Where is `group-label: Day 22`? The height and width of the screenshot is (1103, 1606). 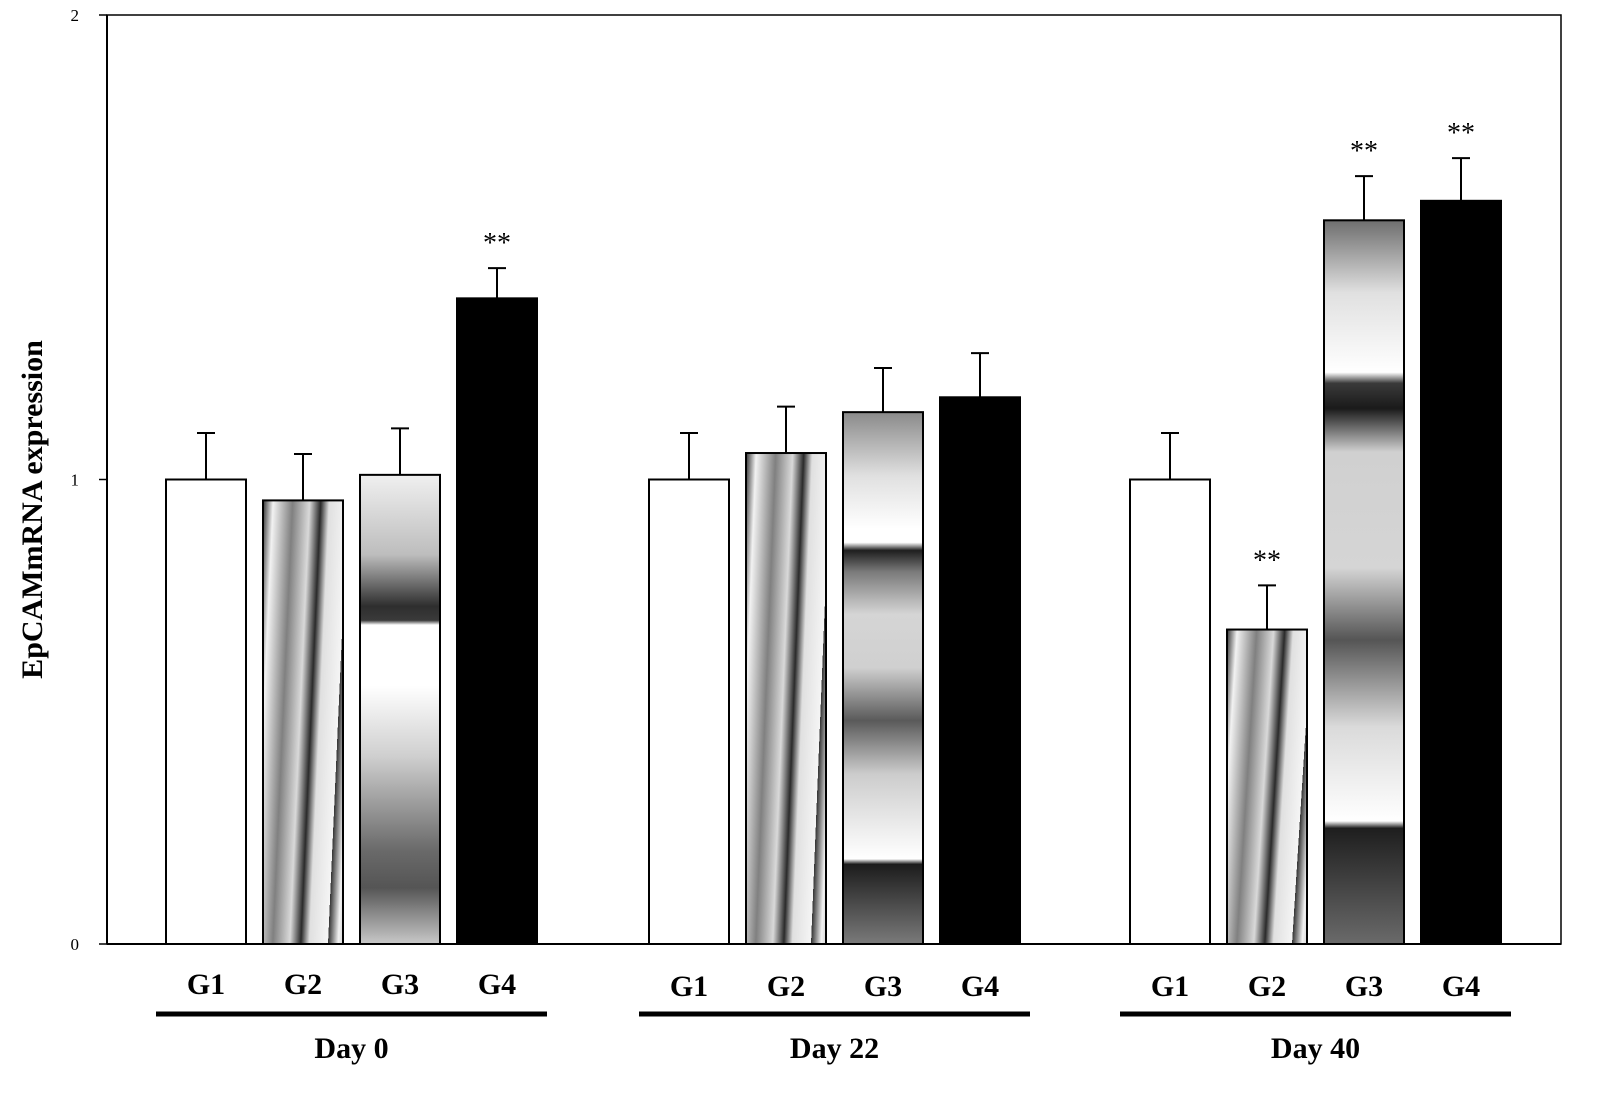 group-label: Day 22 is located at coordinates (834, 1048).